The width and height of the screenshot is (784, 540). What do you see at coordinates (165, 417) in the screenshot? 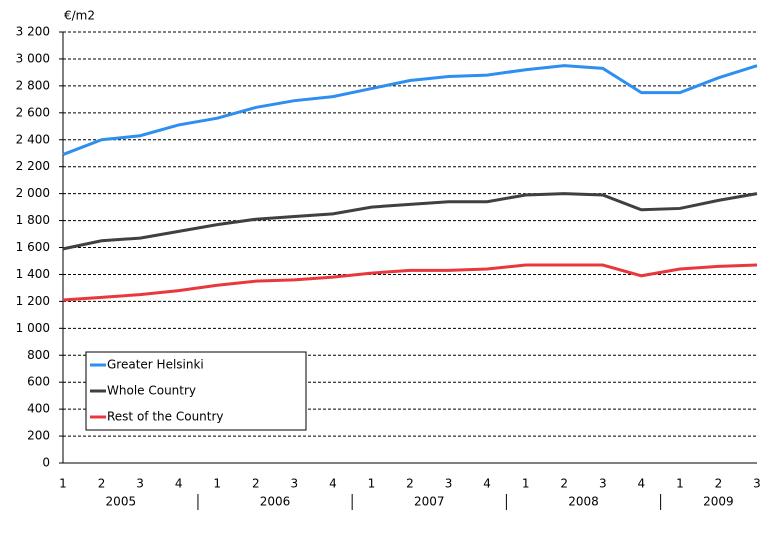
I see `legend-label: Rest of the Country` at bounding box center [165, 417].